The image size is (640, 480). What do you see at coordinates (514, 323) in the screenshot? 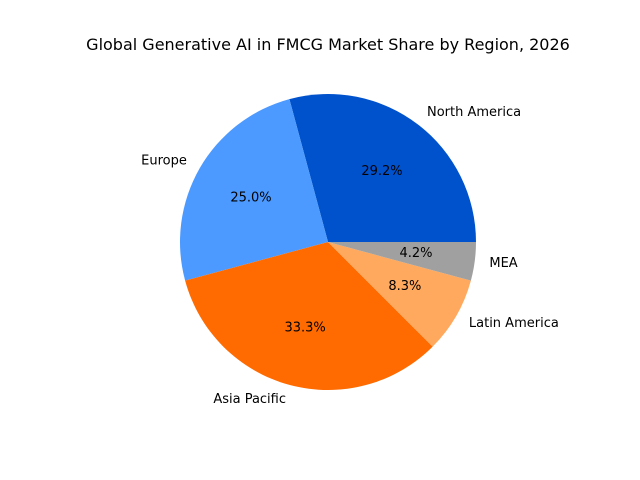
I see `slice-label-latin-america: Latin America` at bounding box center [514, 323].